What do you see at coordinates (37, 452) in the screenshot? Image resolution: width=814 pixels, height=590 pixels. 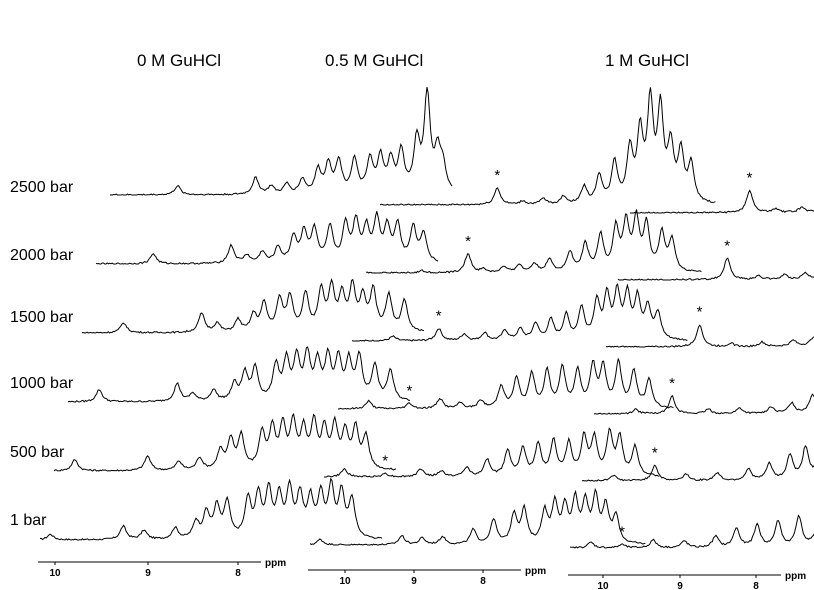 I see `pressure-label: 500 bar` at bounding box center [37, 452].